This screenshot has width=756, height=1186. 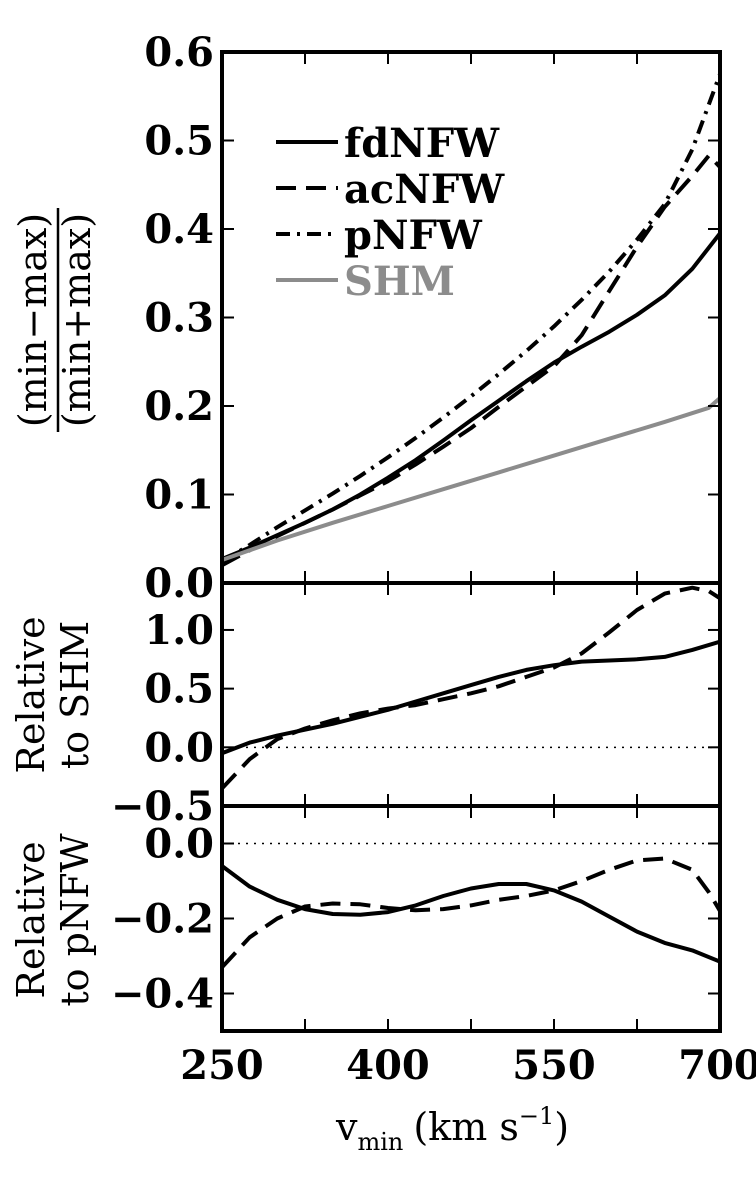 What do you see at coordinates (31, 694) in the screenshot?
I see `middle-y-axis-label-line1: Relative` at bounding box center [31, 694].